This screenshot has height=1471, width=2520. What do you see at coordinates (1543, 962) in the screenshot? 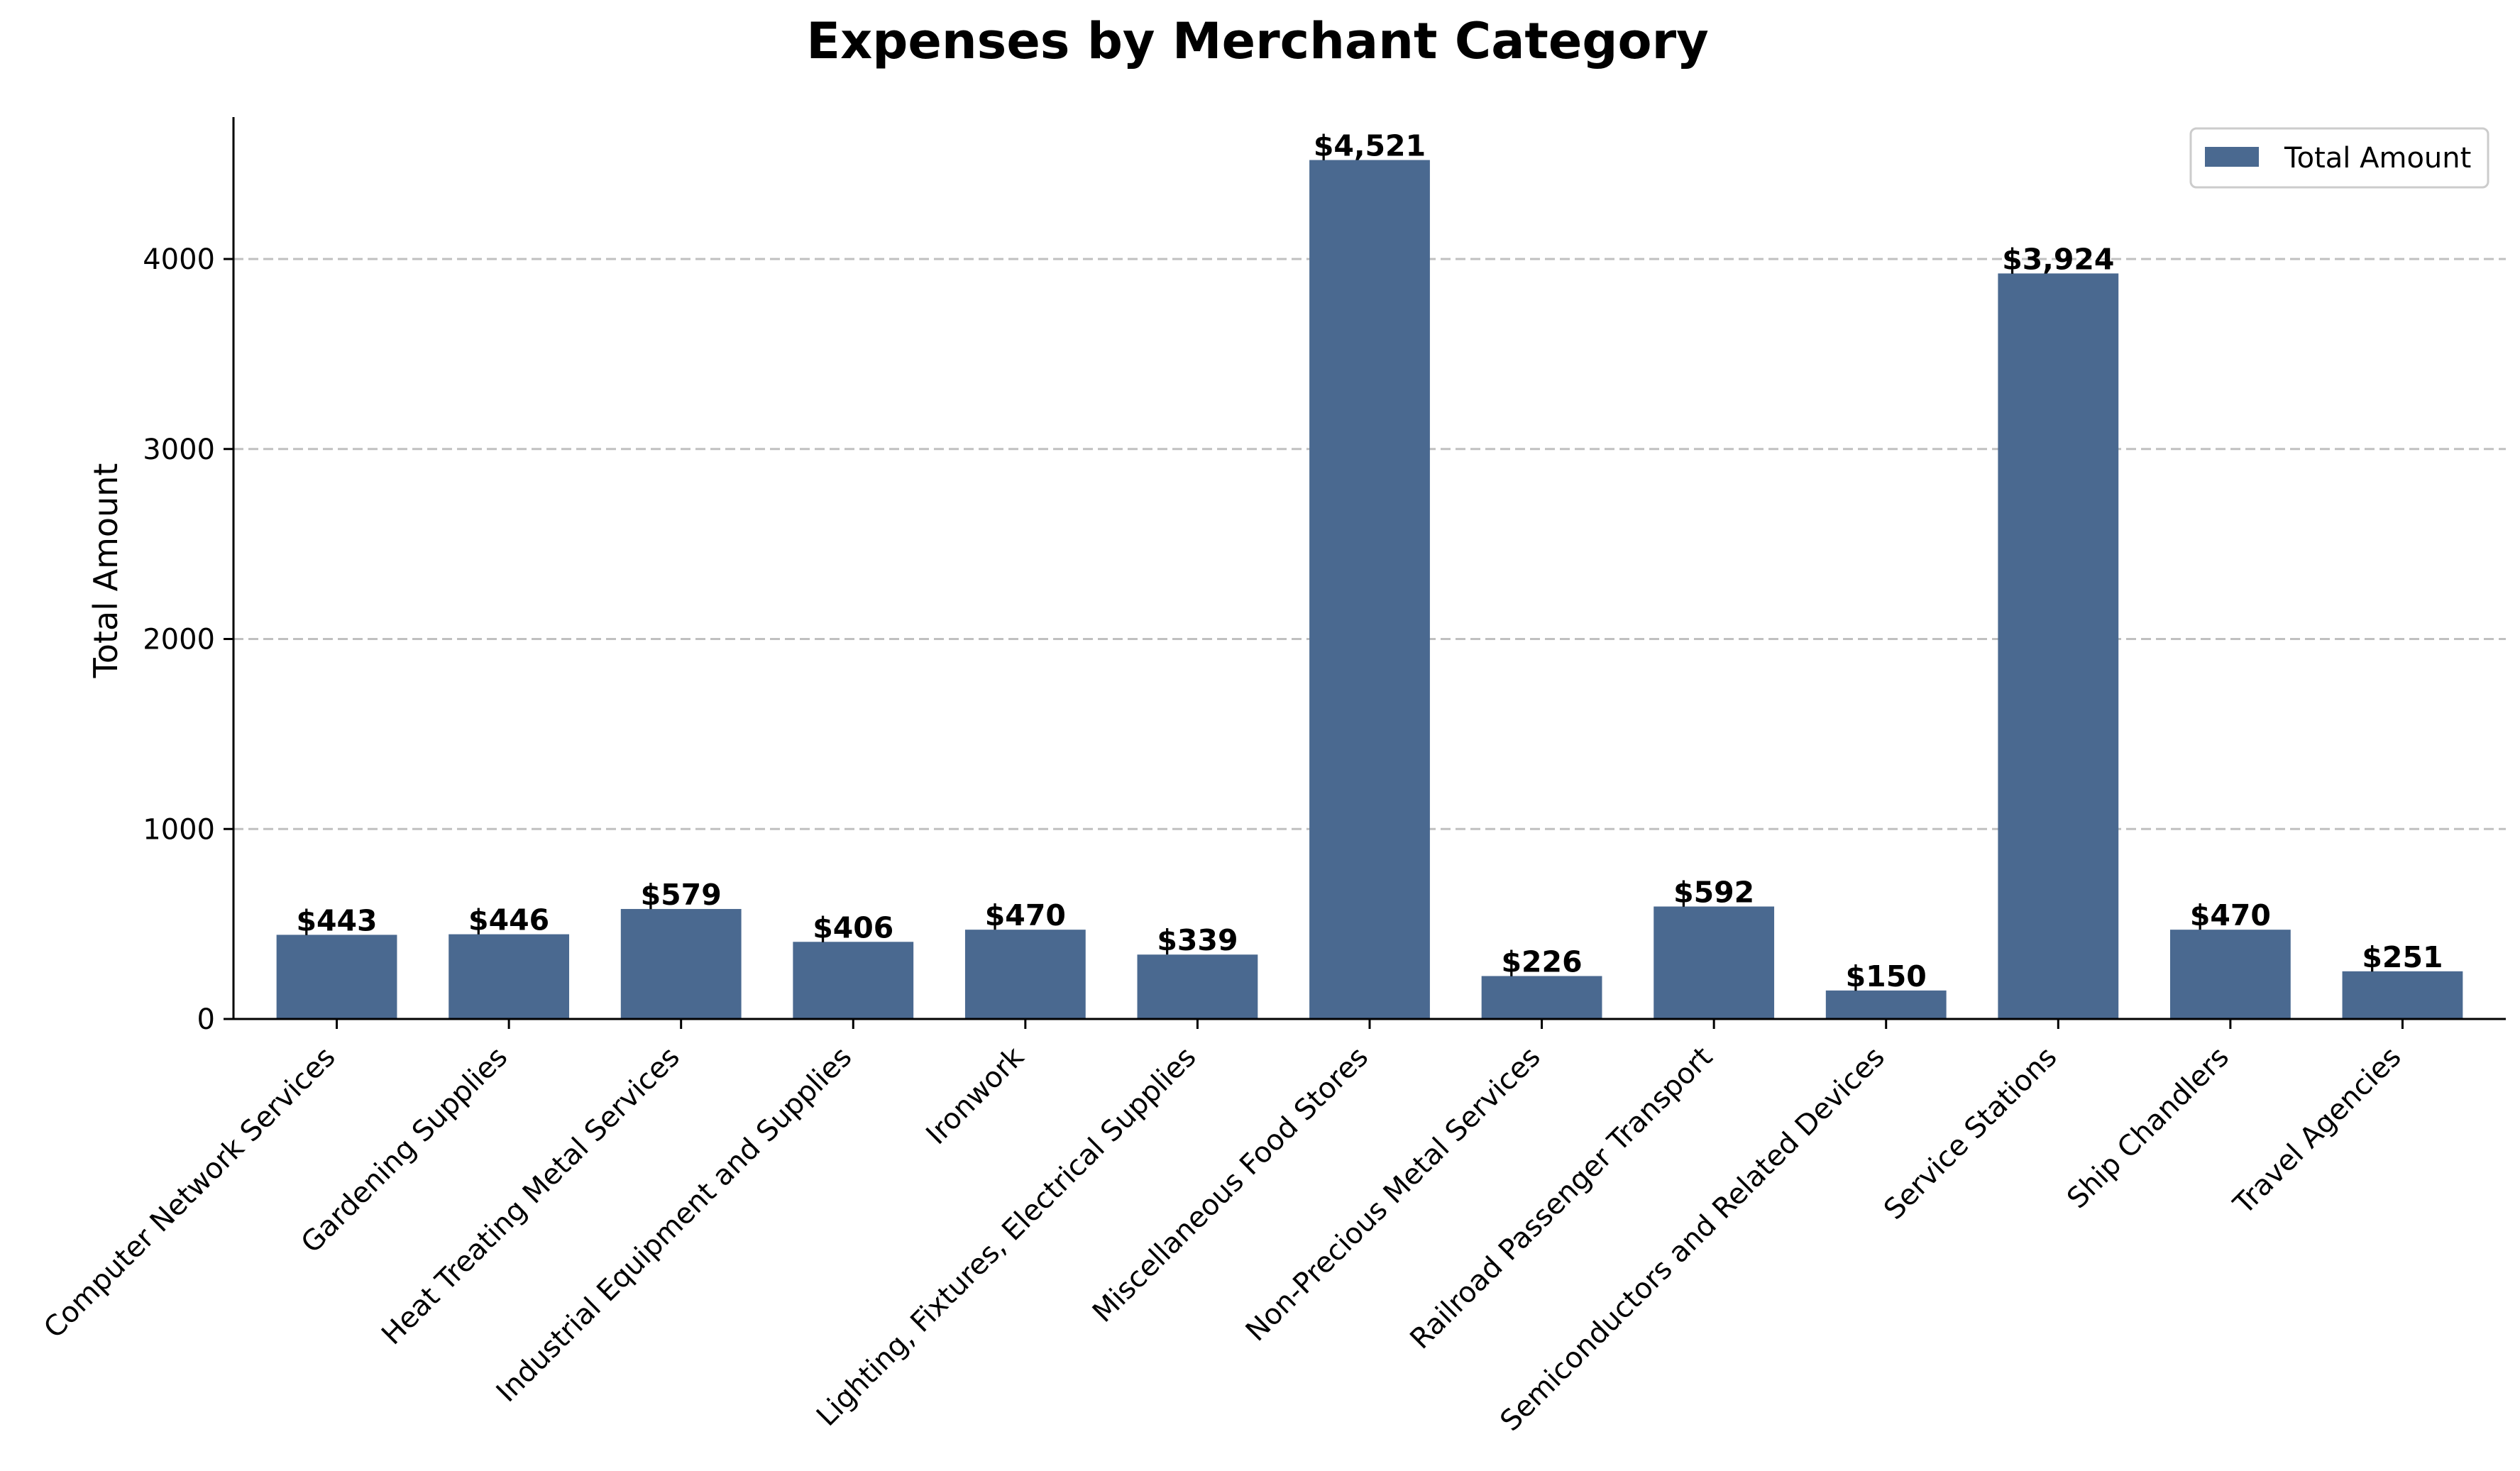
I see `bar-value-label: $226` at bounding box center [1543, 962].